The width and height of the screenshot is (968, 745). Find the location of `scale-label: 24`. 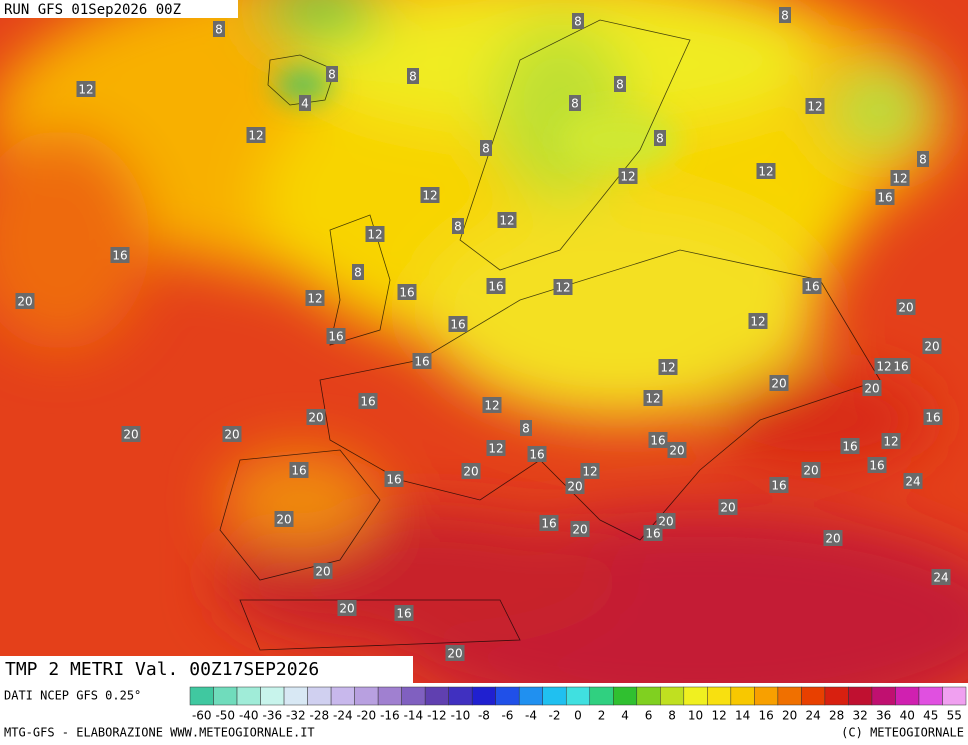

scale-label: 24 is located at coordinates (813, 716).